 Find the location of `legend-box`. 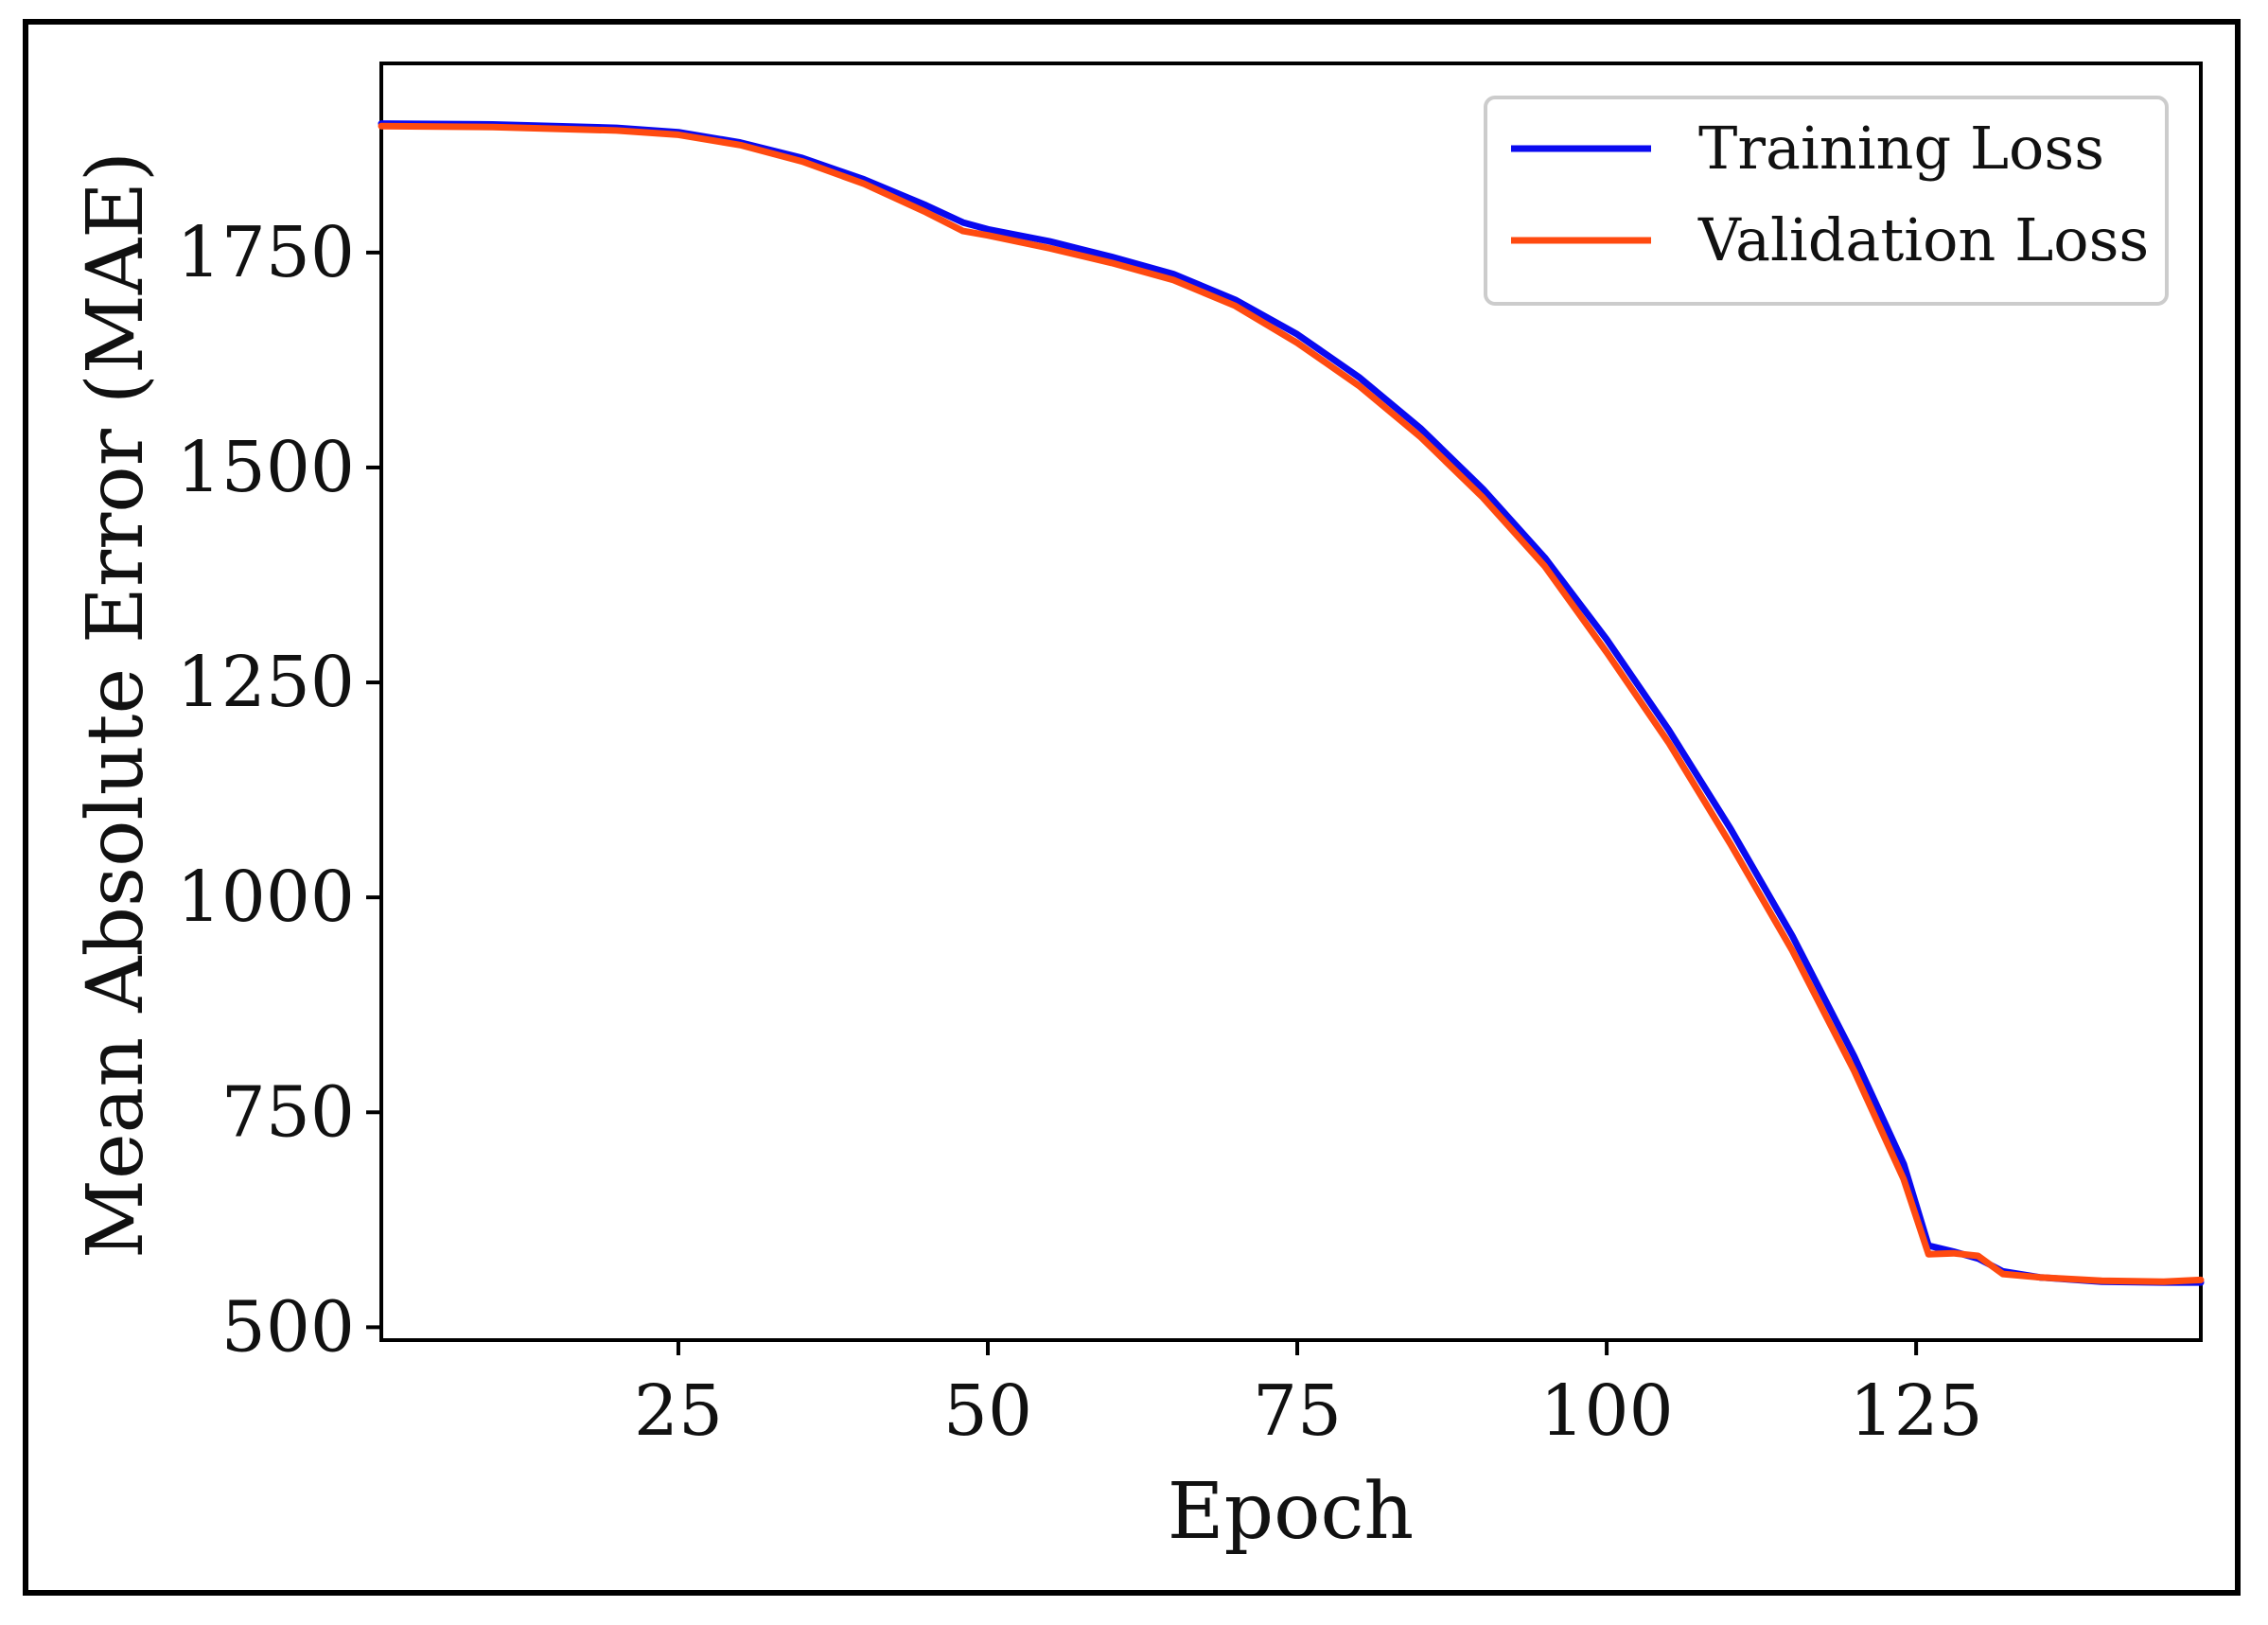

legend-box is located at coordinates (1827, 201).